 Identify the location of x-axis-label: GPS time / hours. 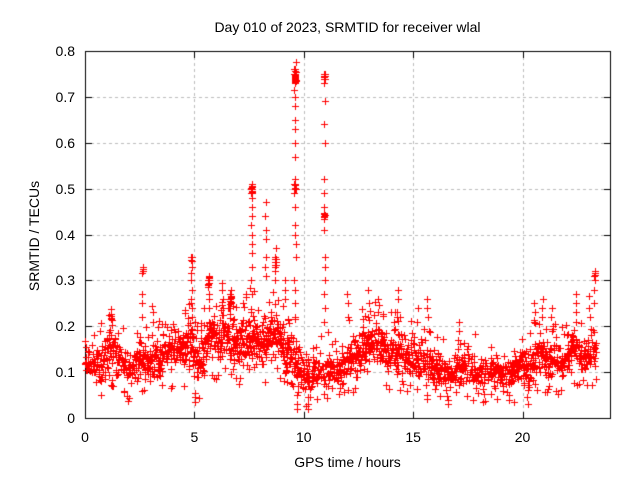
(347, 462).